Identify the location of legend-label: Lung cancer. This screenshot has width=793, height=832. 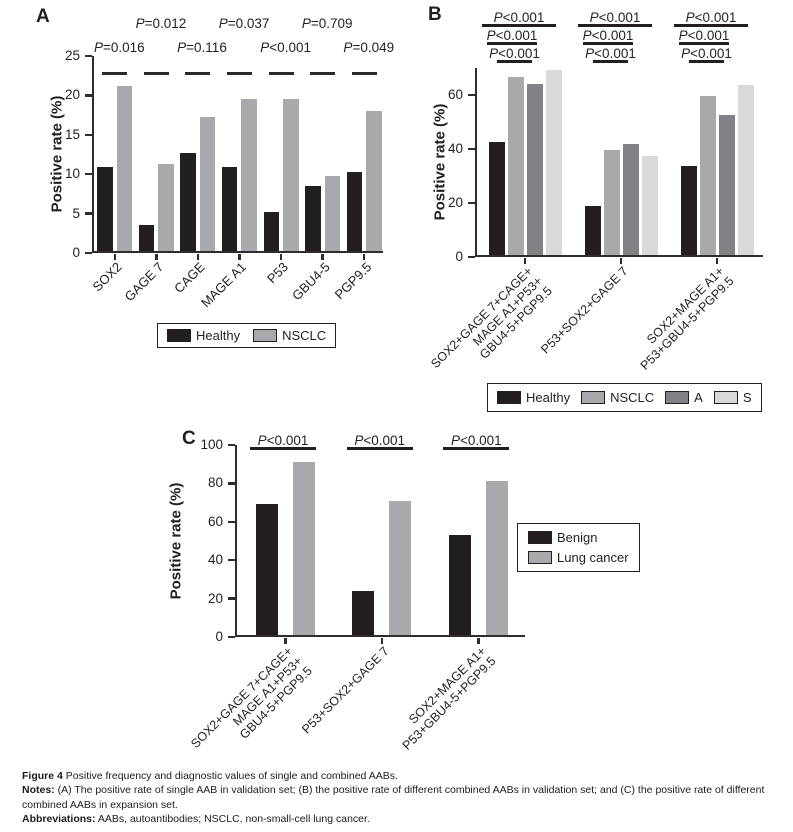
(593, 557).